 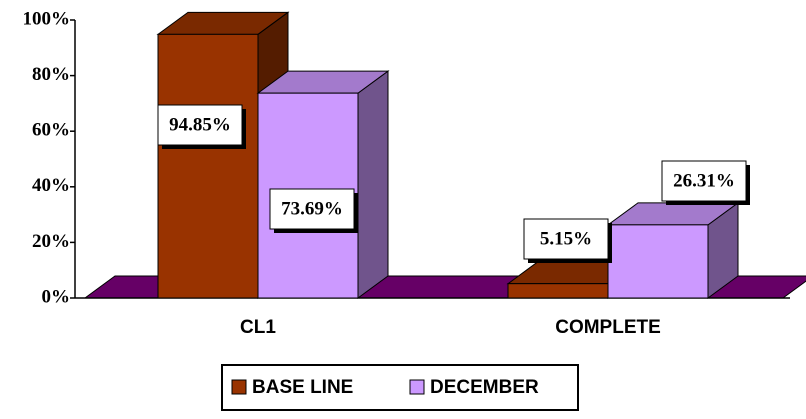 What do you see at coordinates (51, 130) in the screenshot?
I see `y-tick-label: 60%` at bounding box center [51, 130].